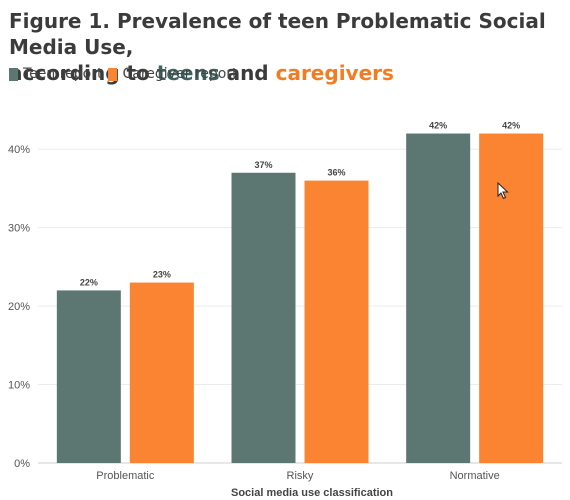  I want to click on data-label: 36%, so click(336, 173).